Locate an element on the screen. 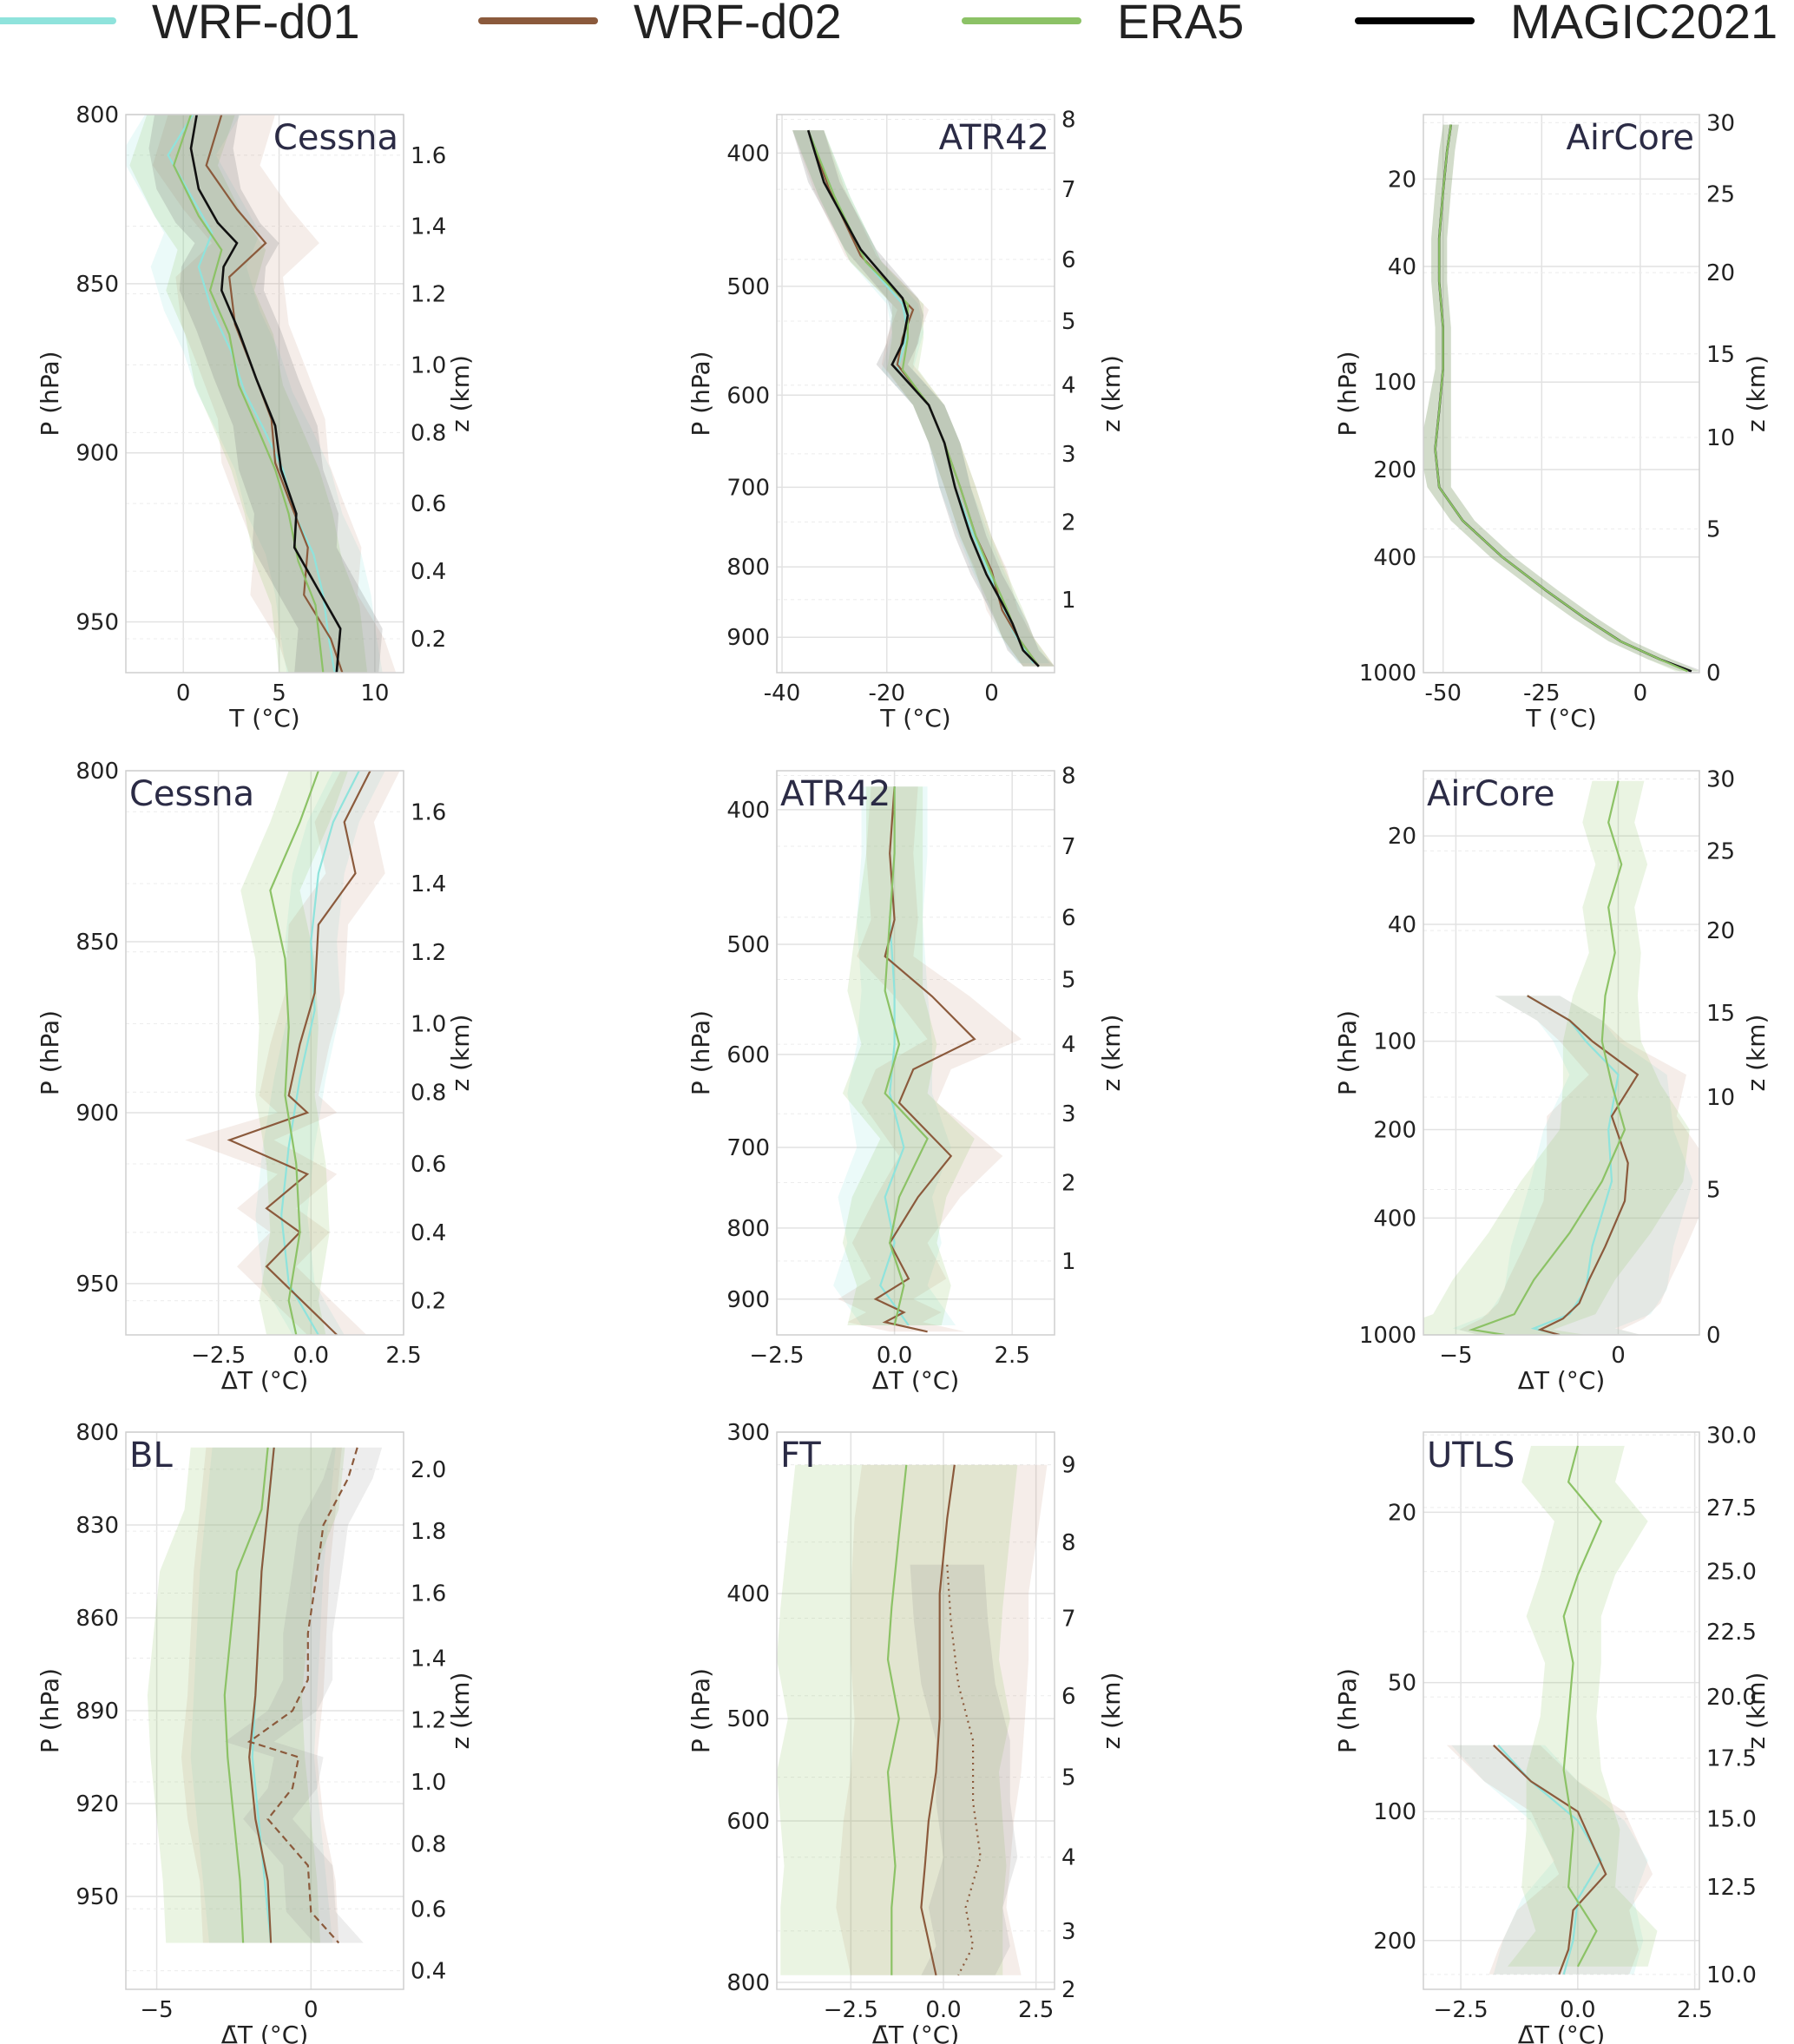 This screenshot has width=1794, height=2044. band-wrf-d01-dashed is located at coordinates (303, 1695).